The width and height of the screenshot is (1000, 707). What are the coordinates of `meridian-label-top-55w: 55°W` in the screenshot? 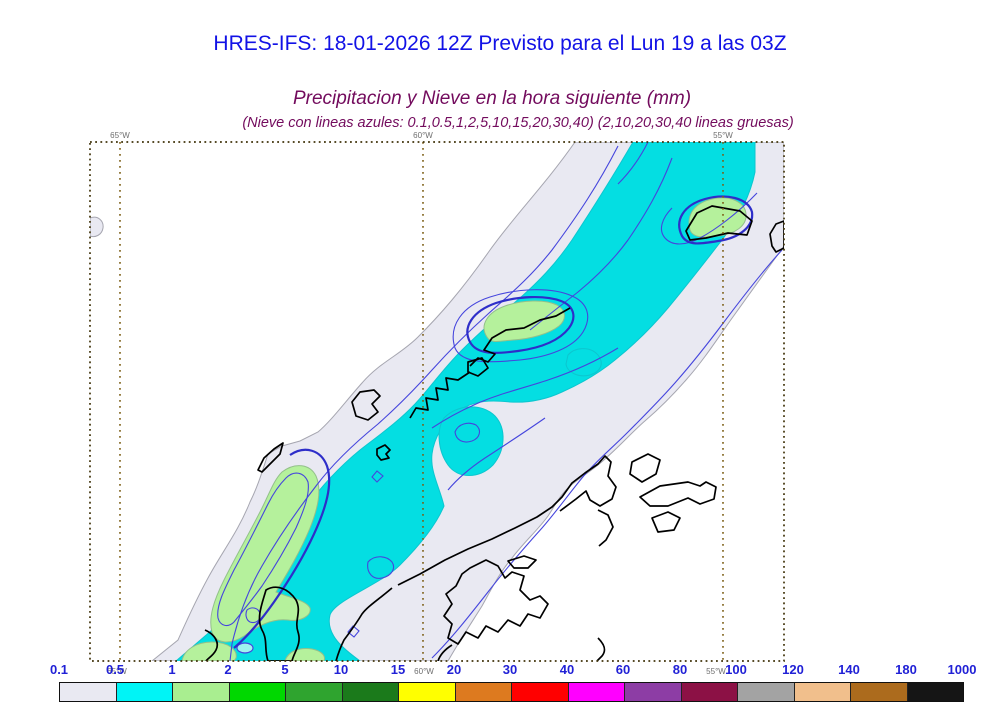 It's located at (723, 135).